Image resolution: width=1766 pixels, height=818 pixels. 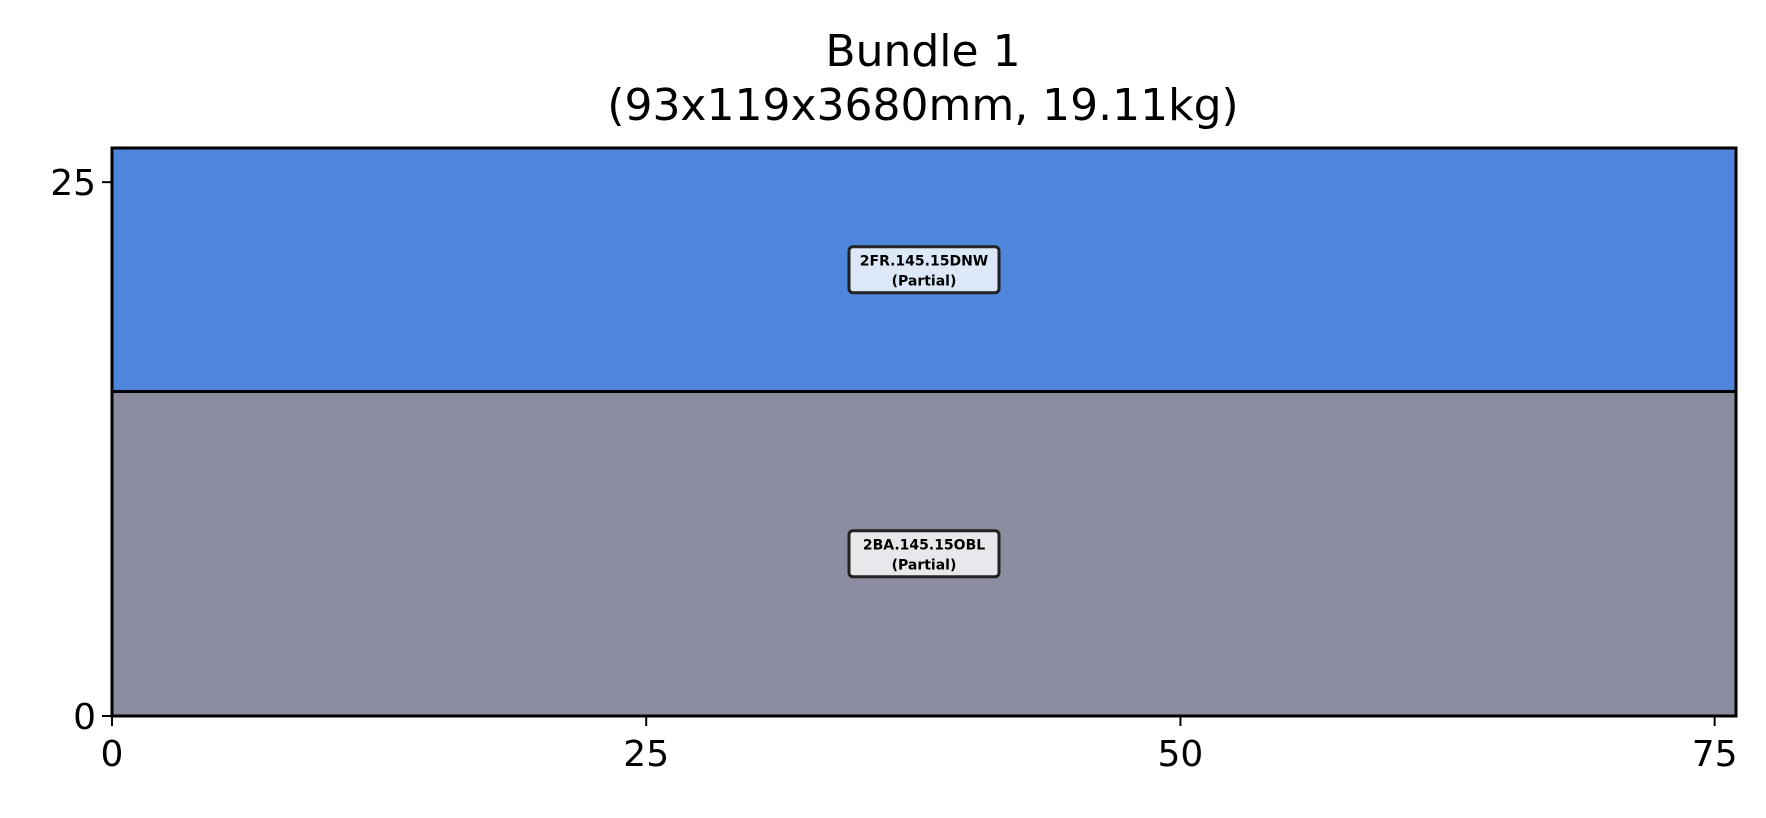 I want to click on chart-subtitle: (93x119x3680mm, 19.11kg), so click(x=922, y=105).